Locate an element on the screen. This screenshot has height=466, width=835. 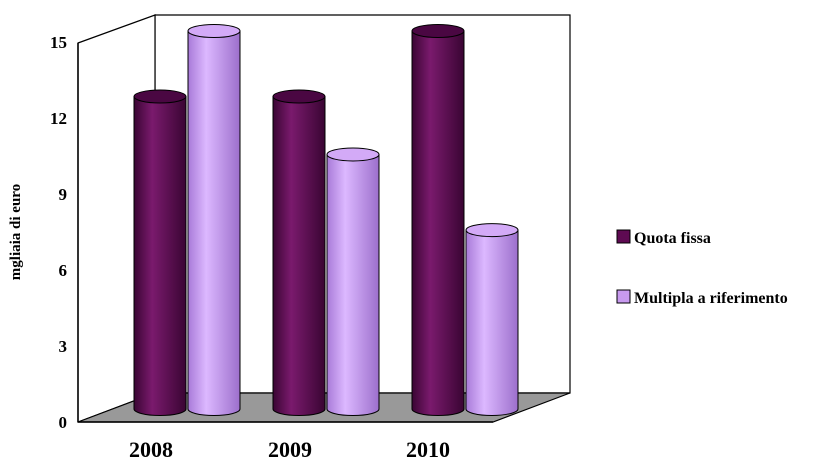
x-tick-label: 2010 is located at coordinates (428, 449).